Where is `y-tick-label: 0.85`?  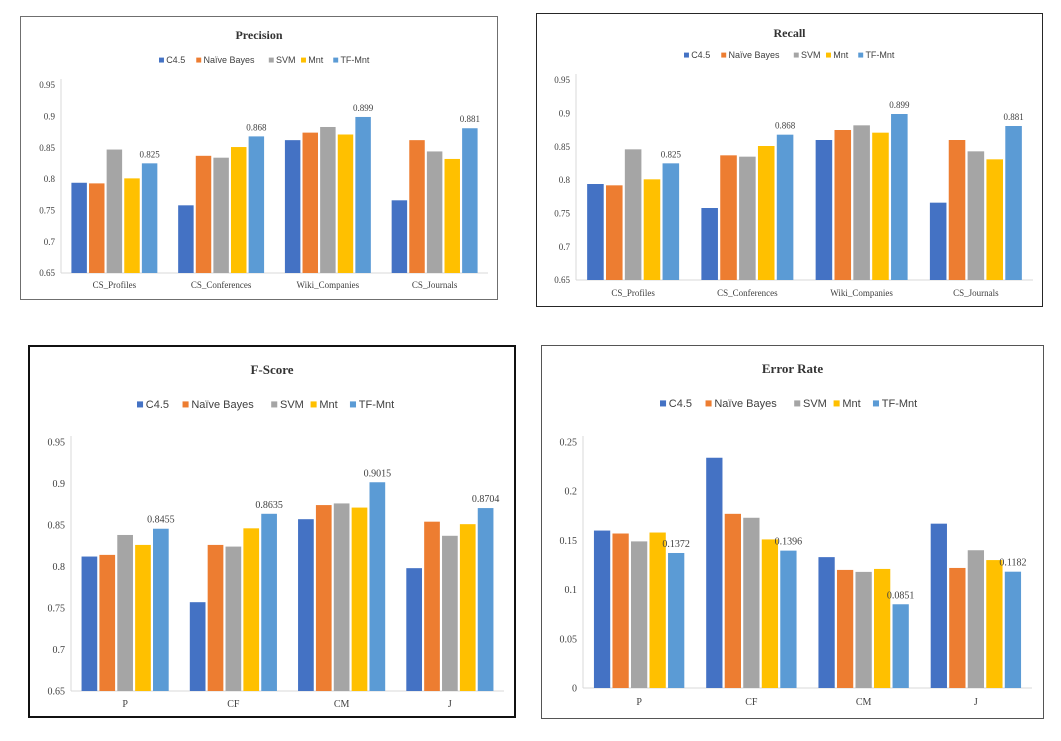 y-tick-label: 0.85 is located at coordinates (57, 526).